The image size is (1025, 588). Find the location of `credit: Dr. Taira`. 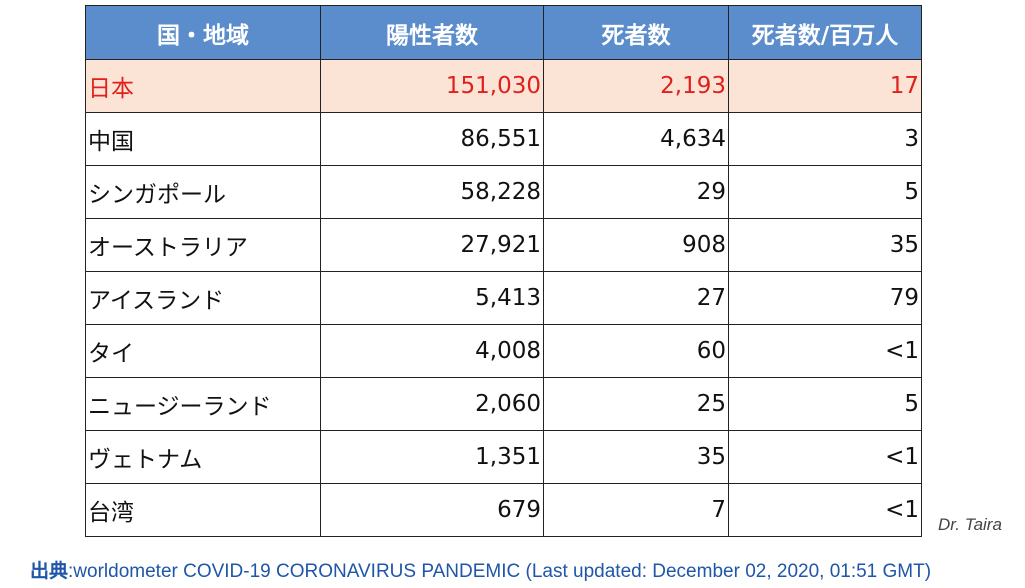

credit: Dr. Taira is located at coordinates (970, 524).